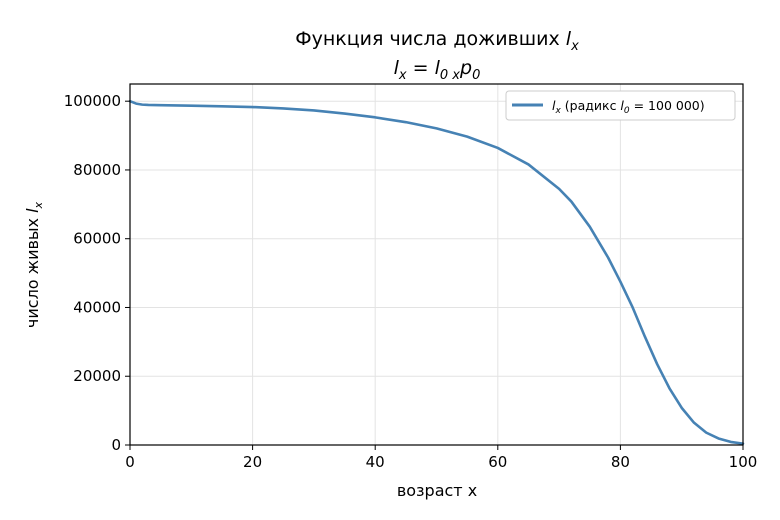 The height and width of the screenshot is (520, 780). Describe the element at coordinates (97, 170) in the screenshot. I see `y-tick-label: 80000` at that location.